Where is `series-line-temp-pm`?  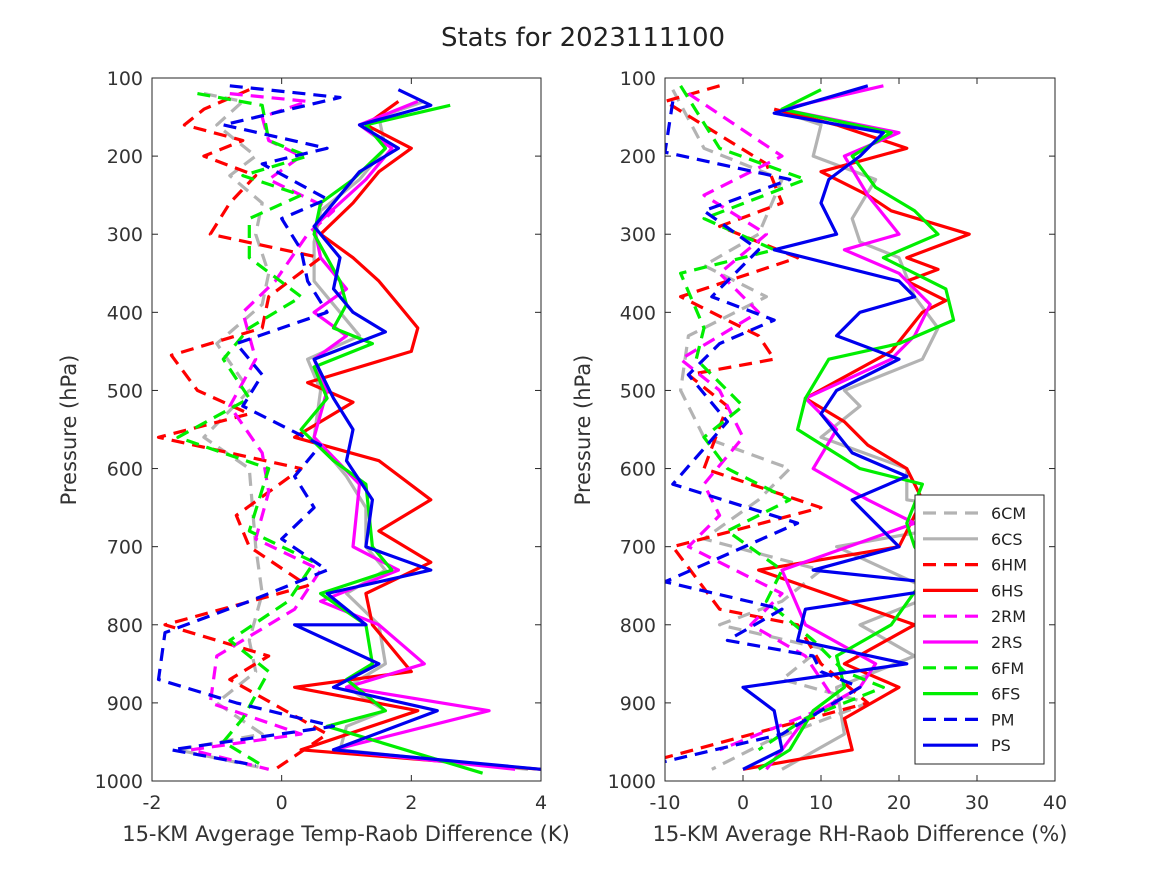 series-line-temp-pm is located at coordinates (249, 425).